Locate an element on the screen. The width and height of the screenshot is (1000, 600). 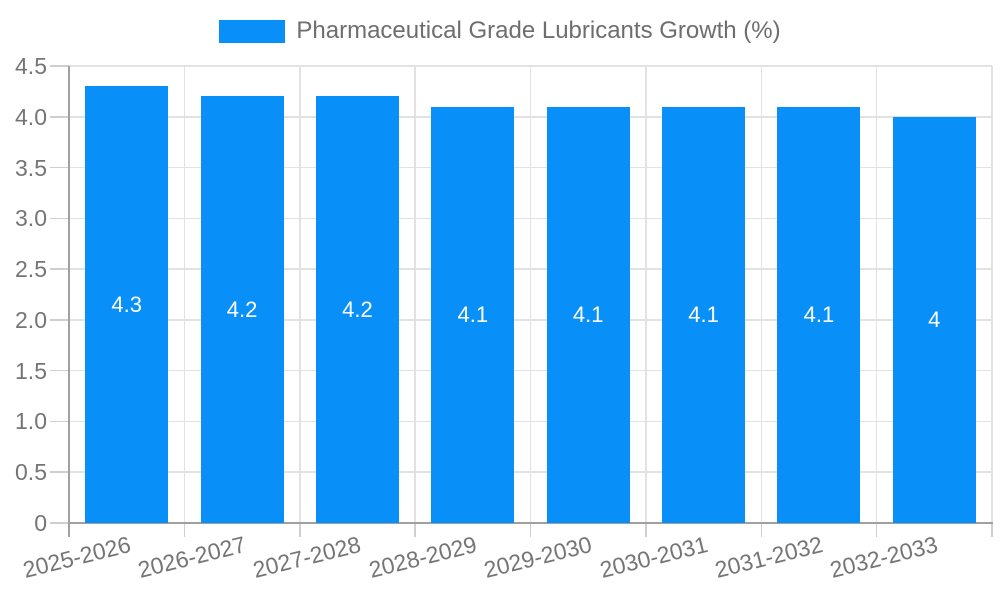
x-axis-label: 2025-2026 is located at coordinates (76, 557).